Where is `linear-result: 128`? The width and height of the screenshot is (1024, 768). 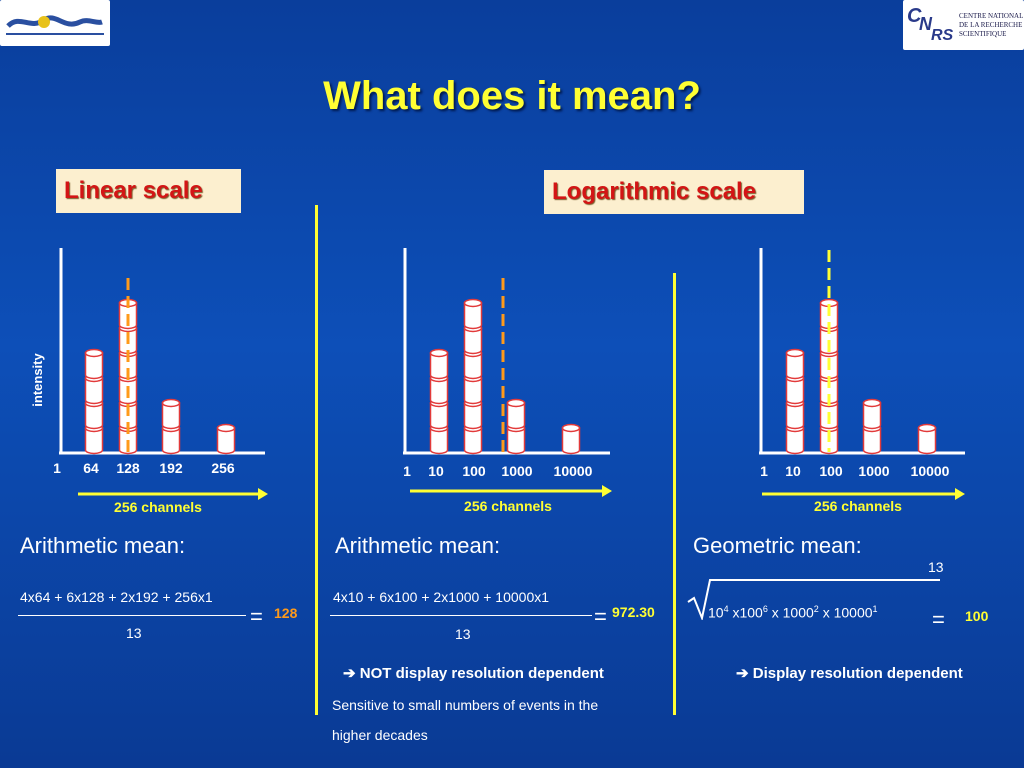 linear-result: 128 is located at coordinates (286, 613).